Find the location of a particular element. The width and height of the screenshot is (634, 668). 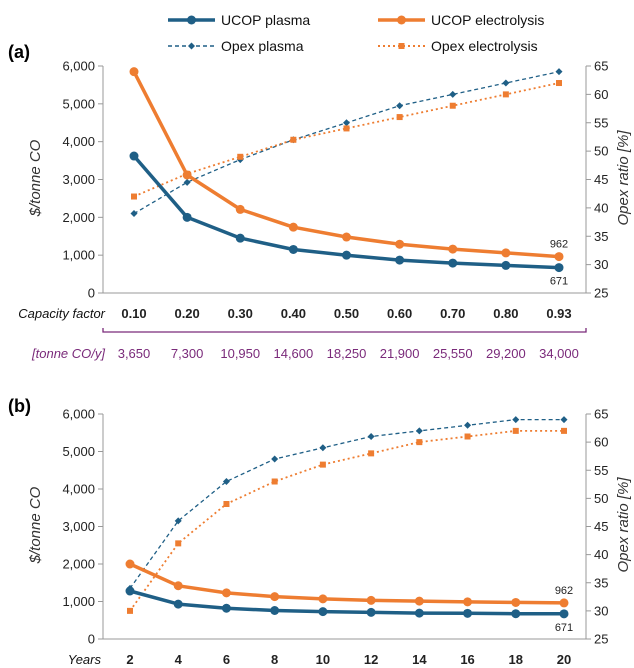

series-line-opex-plasma is located at coordinates (346, 143).